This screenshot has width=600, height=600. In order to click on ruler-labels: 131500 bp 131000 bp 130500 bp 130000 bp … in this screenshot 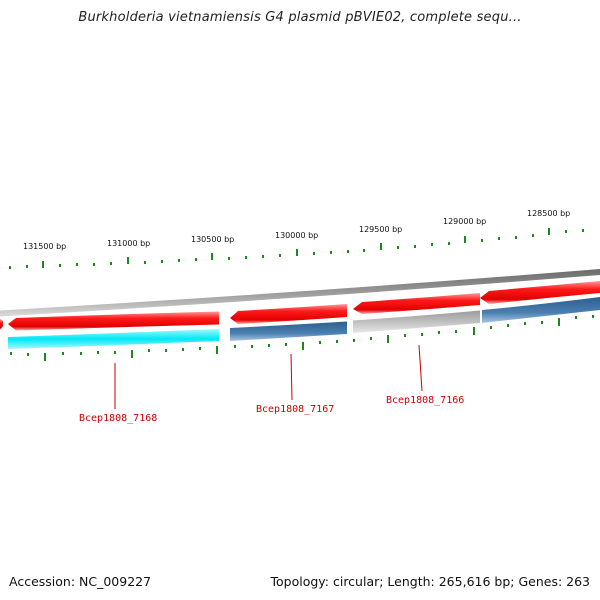, I will do `click(296, 230)`.